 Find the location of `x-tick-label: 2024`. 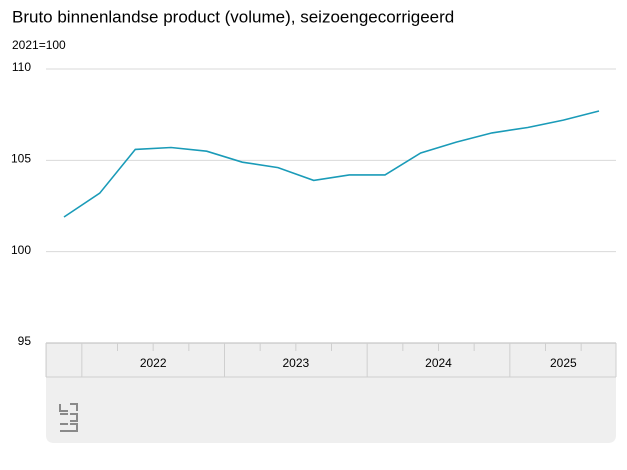

x-tick-label: 2024 is located at coordinates (438, 363).